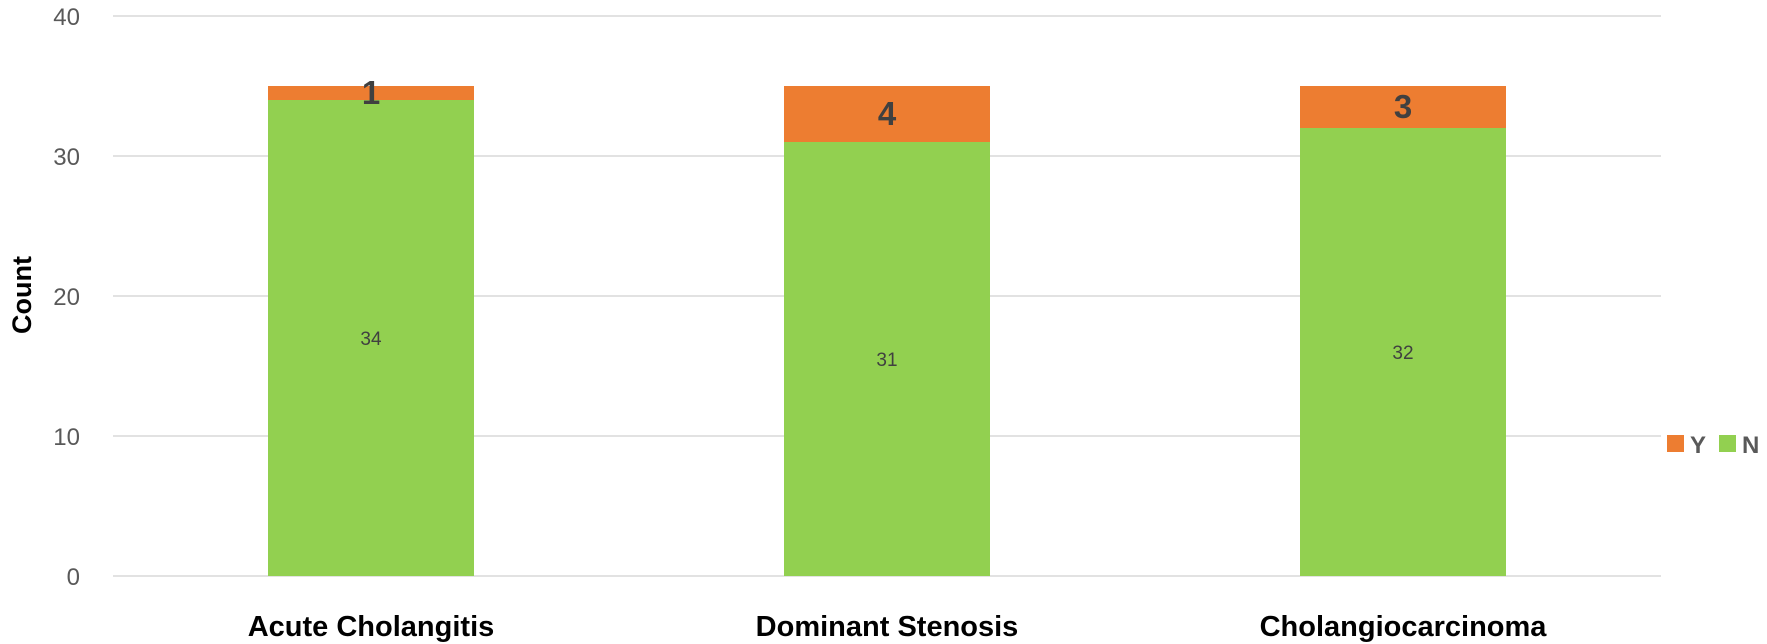 The width and height of the screenshot is (1767, 644). Describe the element at coordinates (1750, 445) in the screenshot. I see `legend-label-n: N` at that location.